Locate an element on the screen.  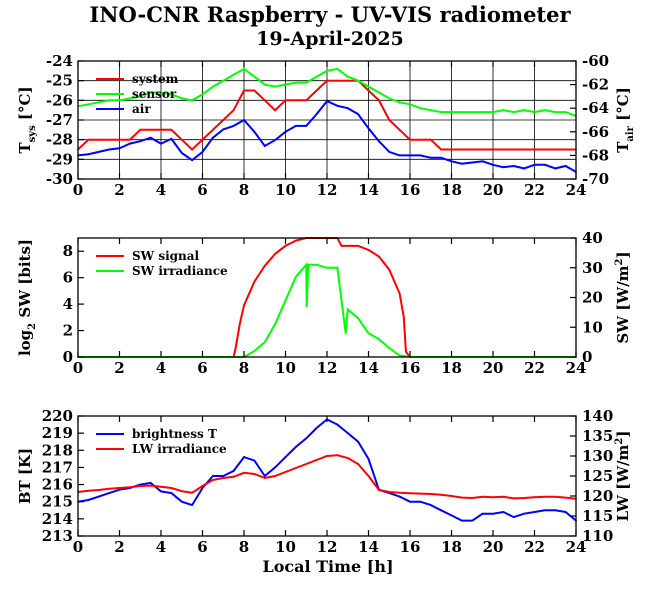
x-tick-label: 12 is located at coordinates (327, 547).